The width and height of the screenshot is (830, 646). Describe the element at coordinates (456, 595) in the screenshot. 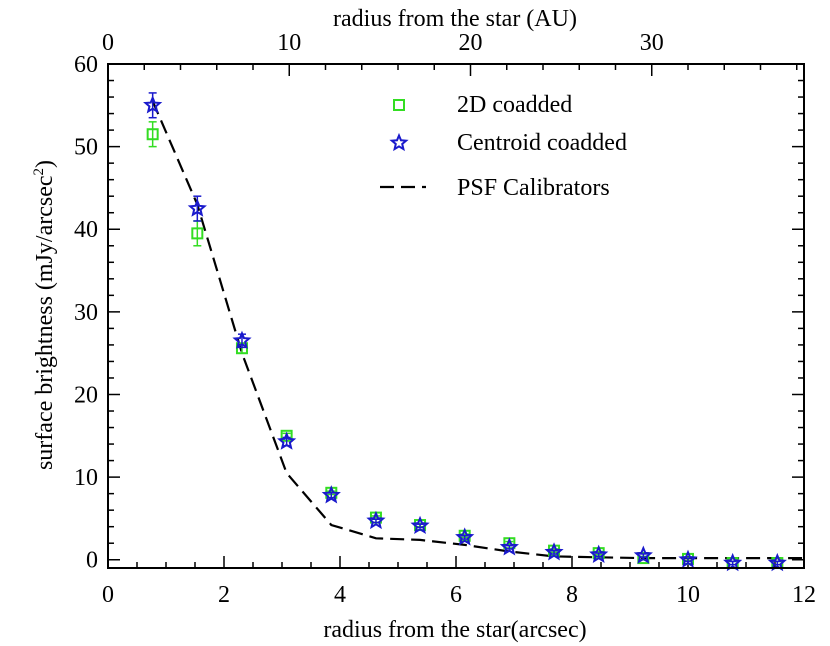

I see `x-tick-label: 6` at that location.